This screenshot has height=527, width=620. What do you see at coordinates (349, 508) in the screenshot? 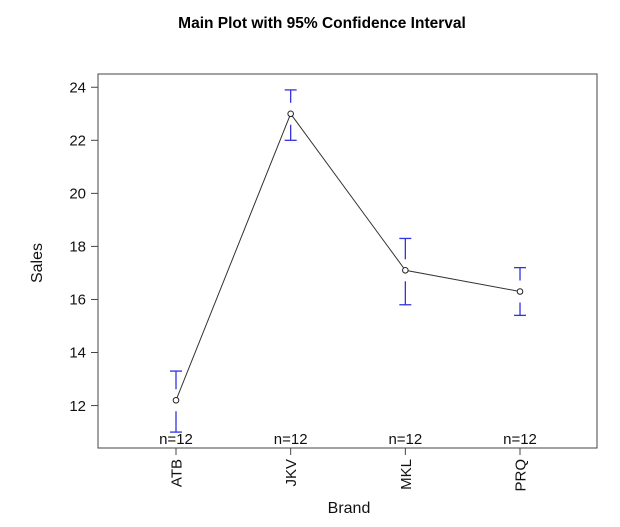
I see `x-axis-label: Brand` at bounding box center [349, 508].